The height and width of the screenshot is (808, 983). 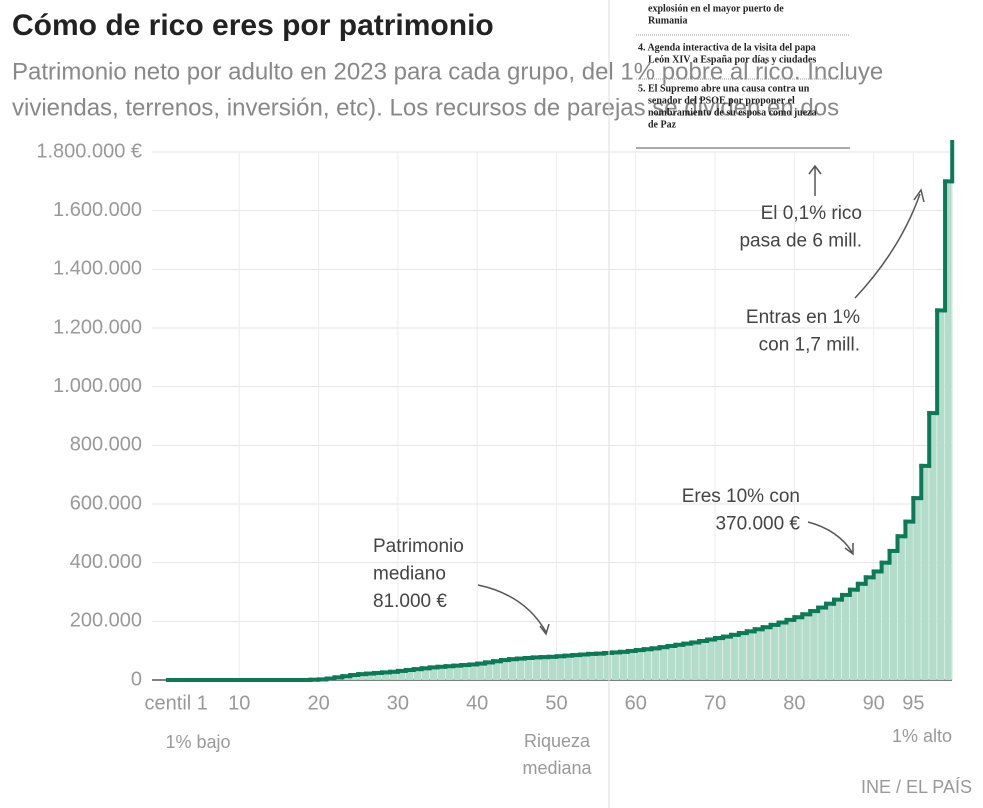 What do you see at coordinates (809, 345) in the screenshot?
I see `annotation: con 1,7 mill.` at bounding box center [809, 345].